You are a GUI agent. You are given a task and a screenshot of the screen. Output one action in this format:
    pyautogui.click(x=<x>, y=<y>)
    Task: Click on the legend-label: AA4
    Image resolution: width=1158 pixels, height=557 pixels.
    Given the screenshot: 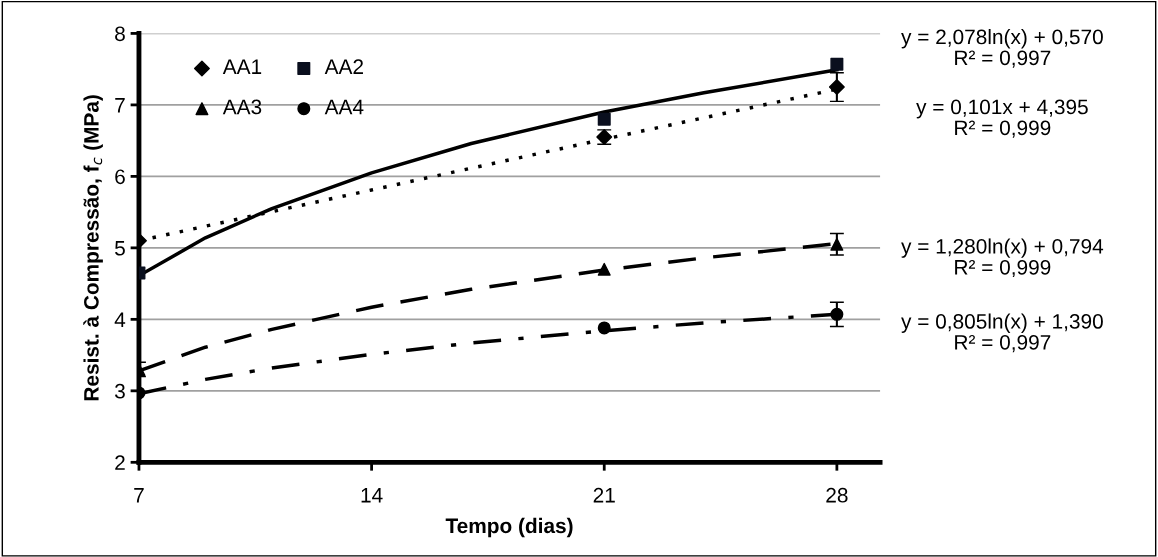 What is the action you would take?
    pyautogui.click(x=344, y=107)
    